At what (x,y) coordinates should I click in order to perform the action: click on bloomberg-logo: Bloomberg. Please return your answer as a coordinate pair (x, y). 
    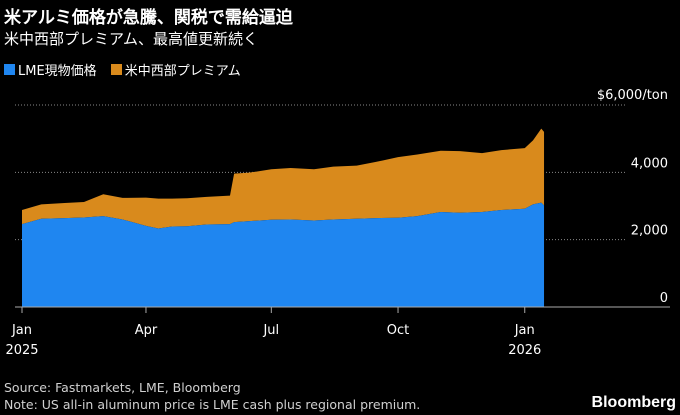
    Looking at the image, I should click on (633, 402).